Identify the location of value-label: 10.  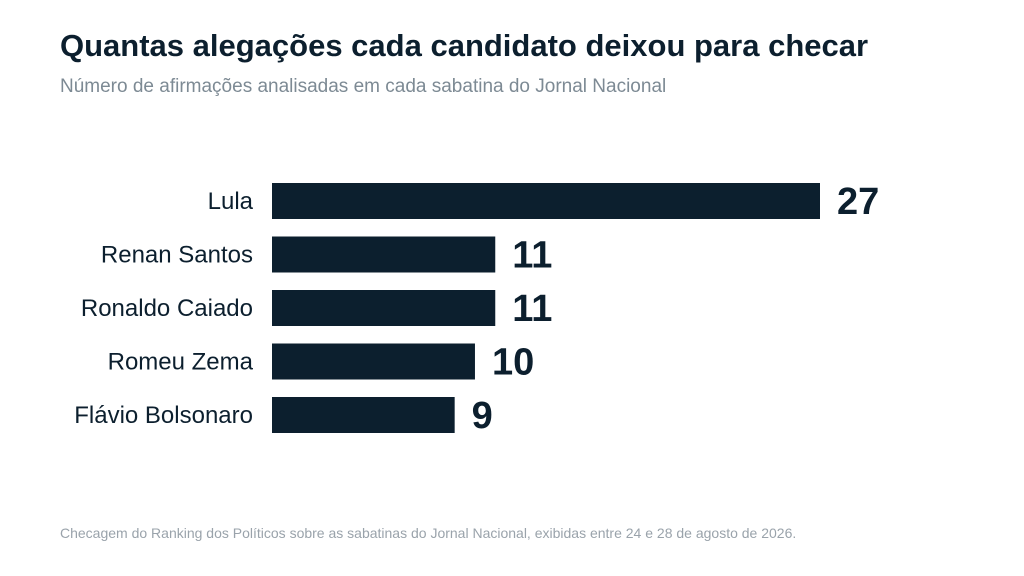
(513, 363).